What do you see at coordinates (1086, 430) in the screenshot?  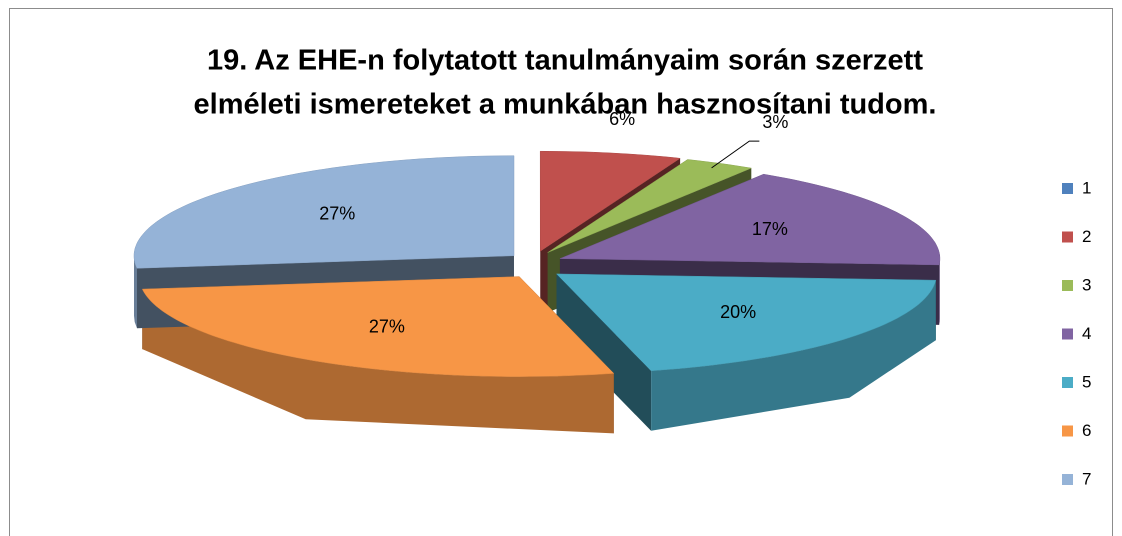 I see `legend-label: 6` at bounding box center [1086, 430].